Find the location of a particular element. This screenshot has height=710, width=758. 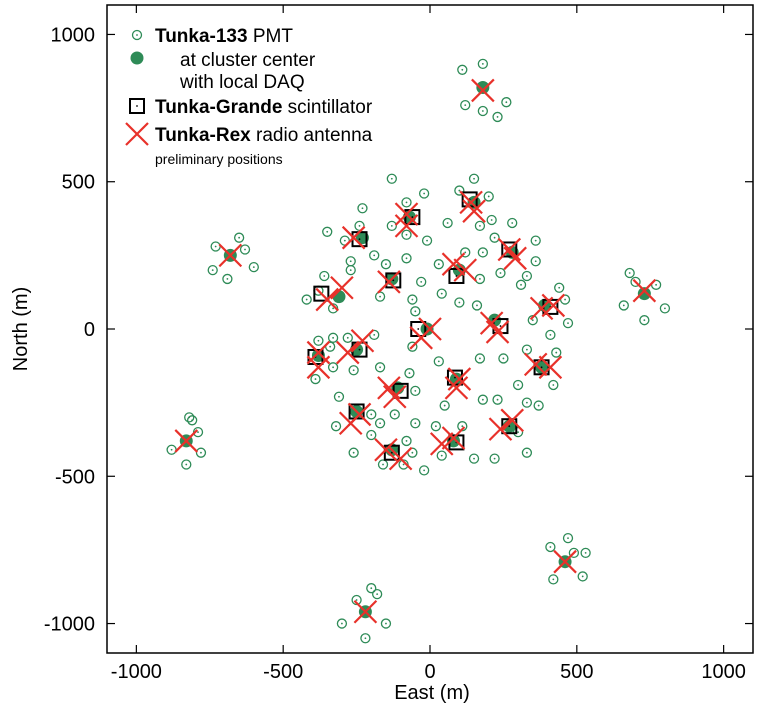

x-axis-label: East (m) is located at coordinates (432, 693).